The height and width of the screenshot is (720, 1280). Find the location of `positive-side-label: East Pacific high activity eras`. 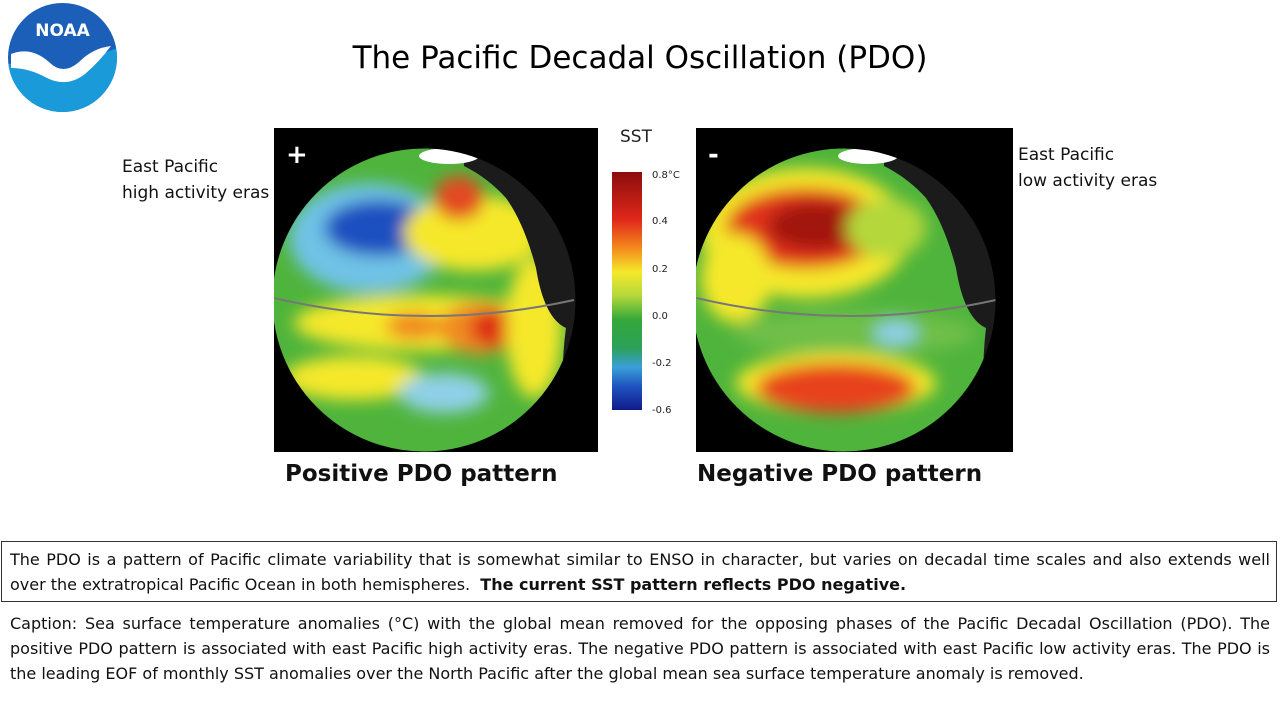

positive-side-label: East Pacific high activity eras is located at coordinates (195, 180).